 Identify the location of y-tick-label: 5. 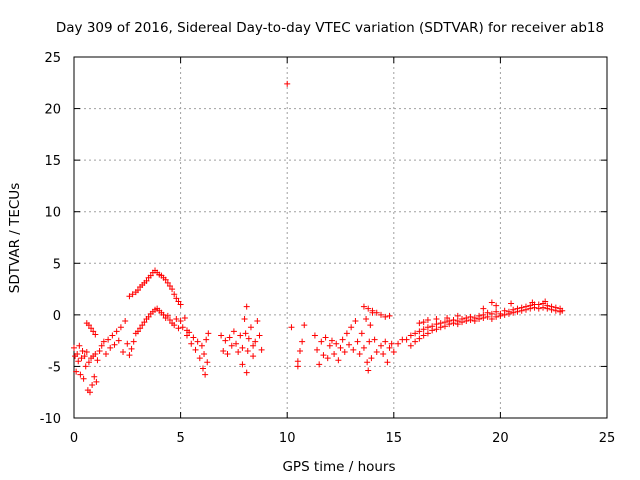
(57, 264).